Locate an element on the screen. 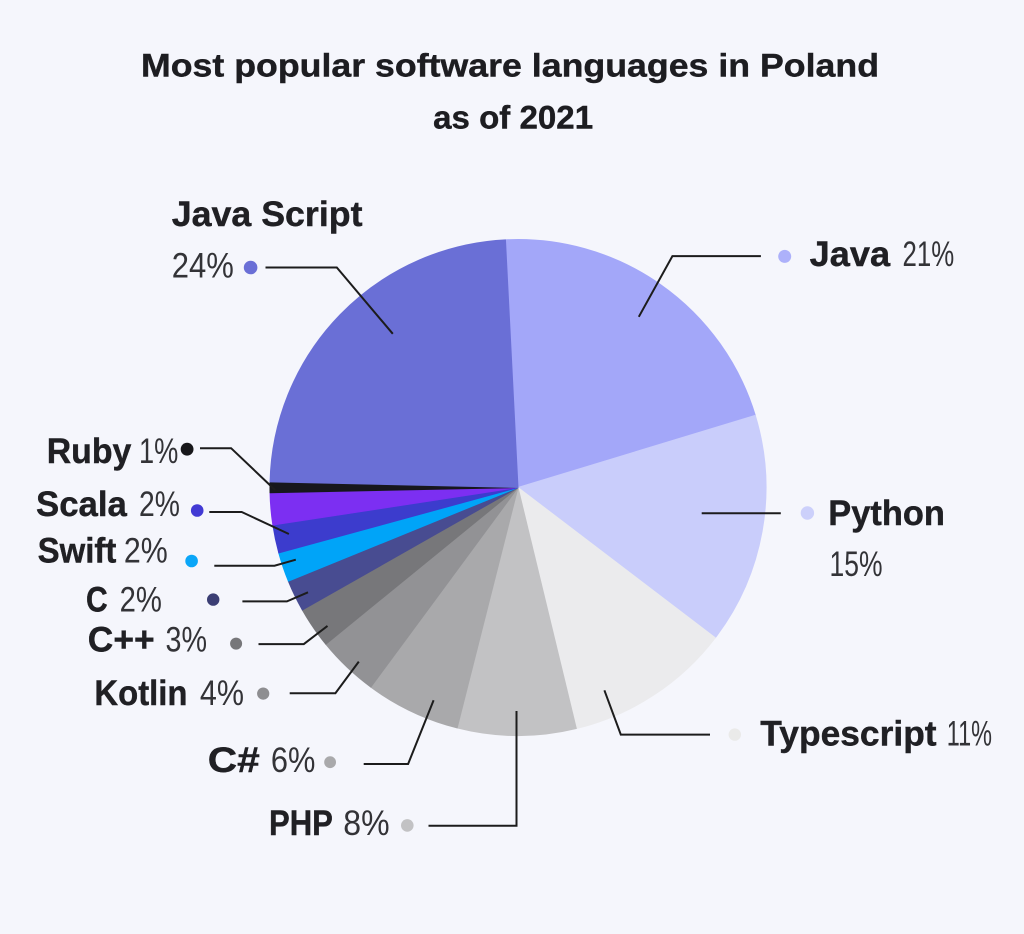  svg-text: Scala is located at coordinates (81, 504).